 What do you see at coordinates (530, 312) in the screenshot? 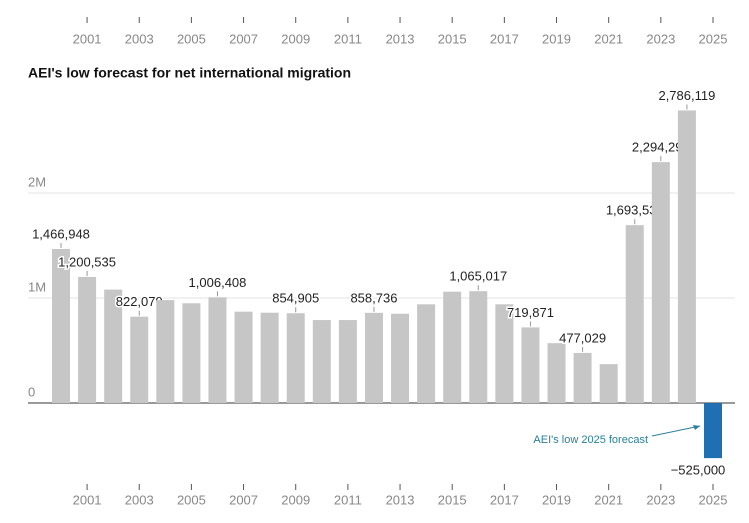
I see `value-label: 719,871` at bounding box center [530, 312].